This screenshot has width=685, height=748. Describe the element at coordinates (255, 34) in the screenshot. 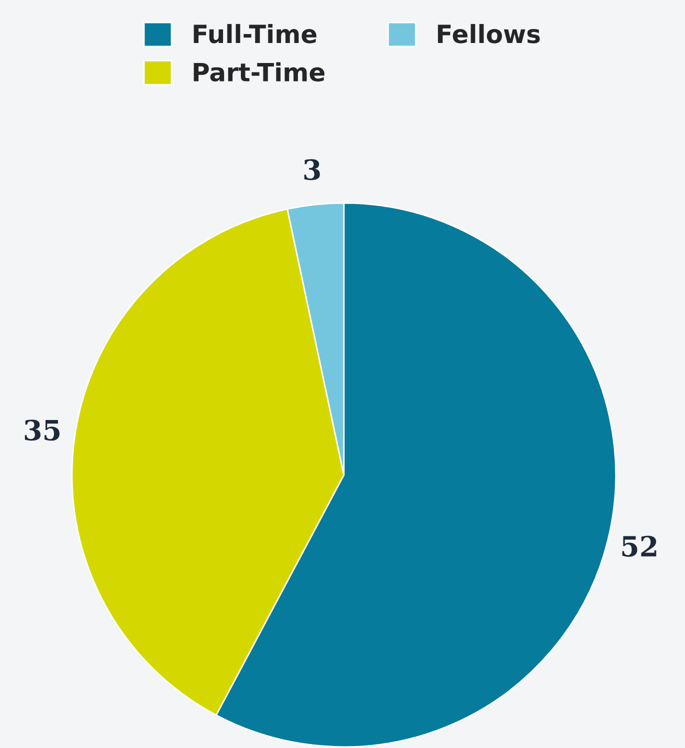

I see `legend-label: Full-Time` at that location.